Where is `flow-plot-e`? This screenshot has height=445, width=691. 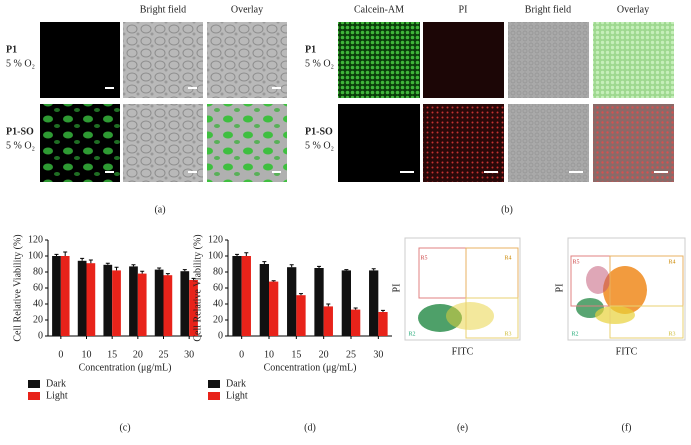
flow-plot-e is located at coordinates (462, 289).